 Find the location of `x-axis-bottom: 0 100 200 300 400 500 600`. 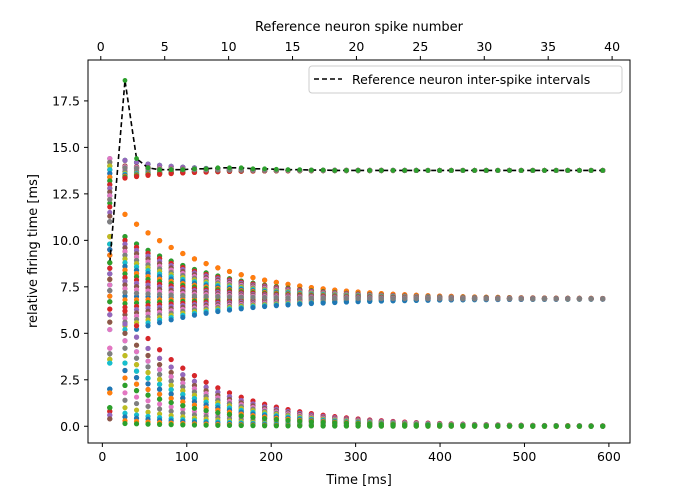

x-axis-bottom: 0 100 200 300 400 500 600 is located at coordinates (359, 453).